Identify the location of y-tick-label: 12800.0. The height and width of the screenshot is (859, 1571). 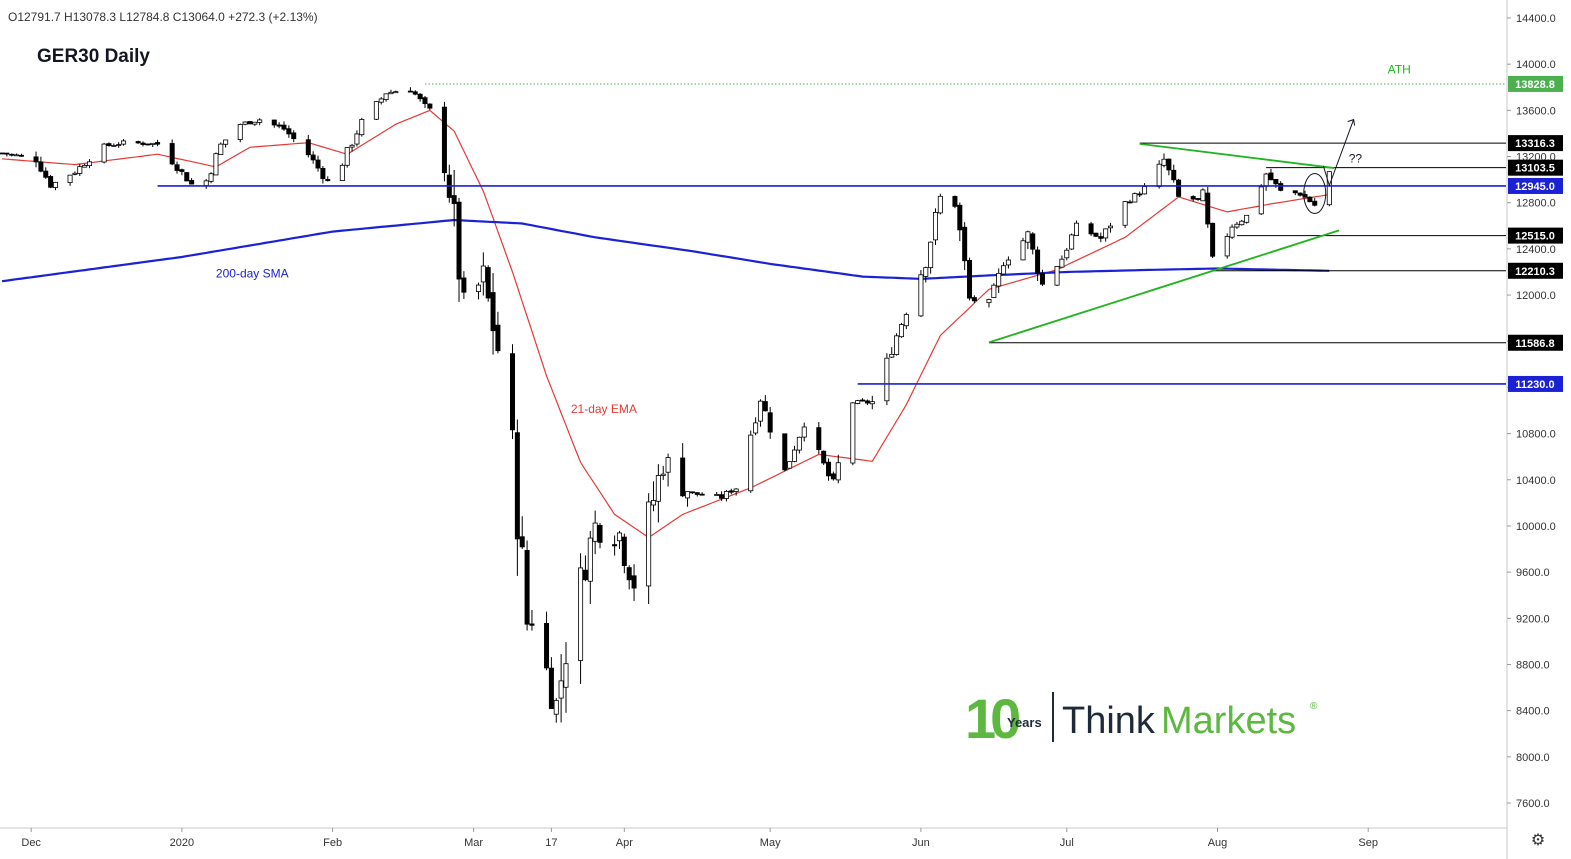
(1536, 204).